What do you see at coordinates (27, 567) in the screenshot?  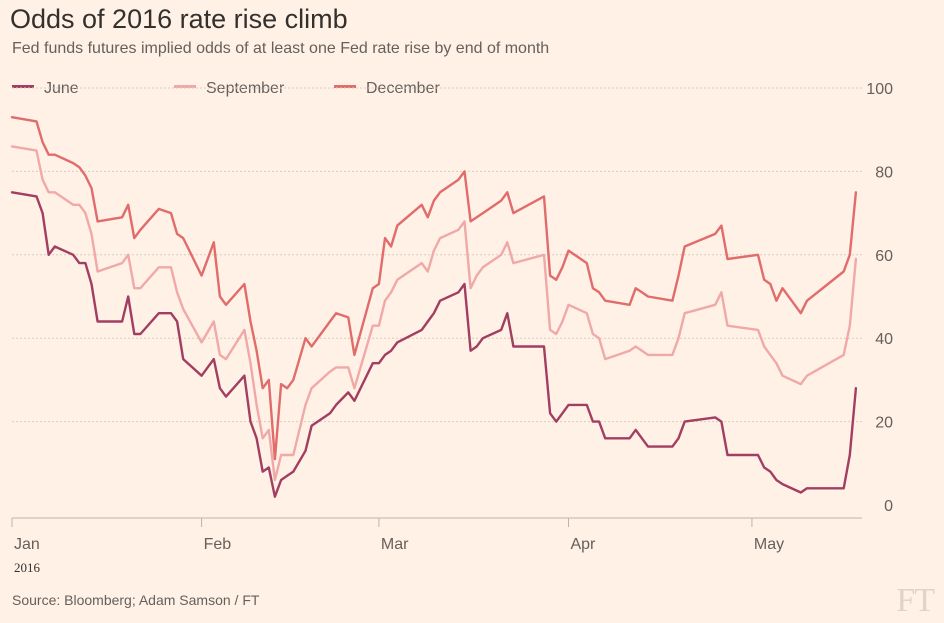 I see `x-year-label: 2016` at bounding box center [27, 567].